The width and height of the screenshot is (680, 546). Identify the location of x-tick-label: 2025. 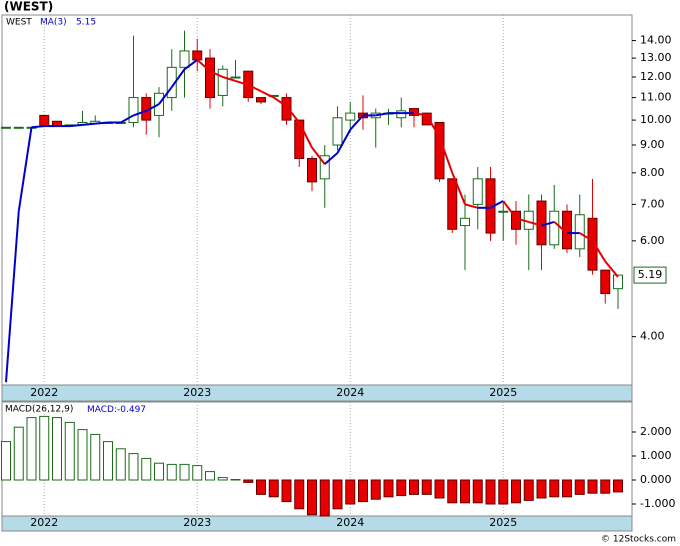
(503, 392).